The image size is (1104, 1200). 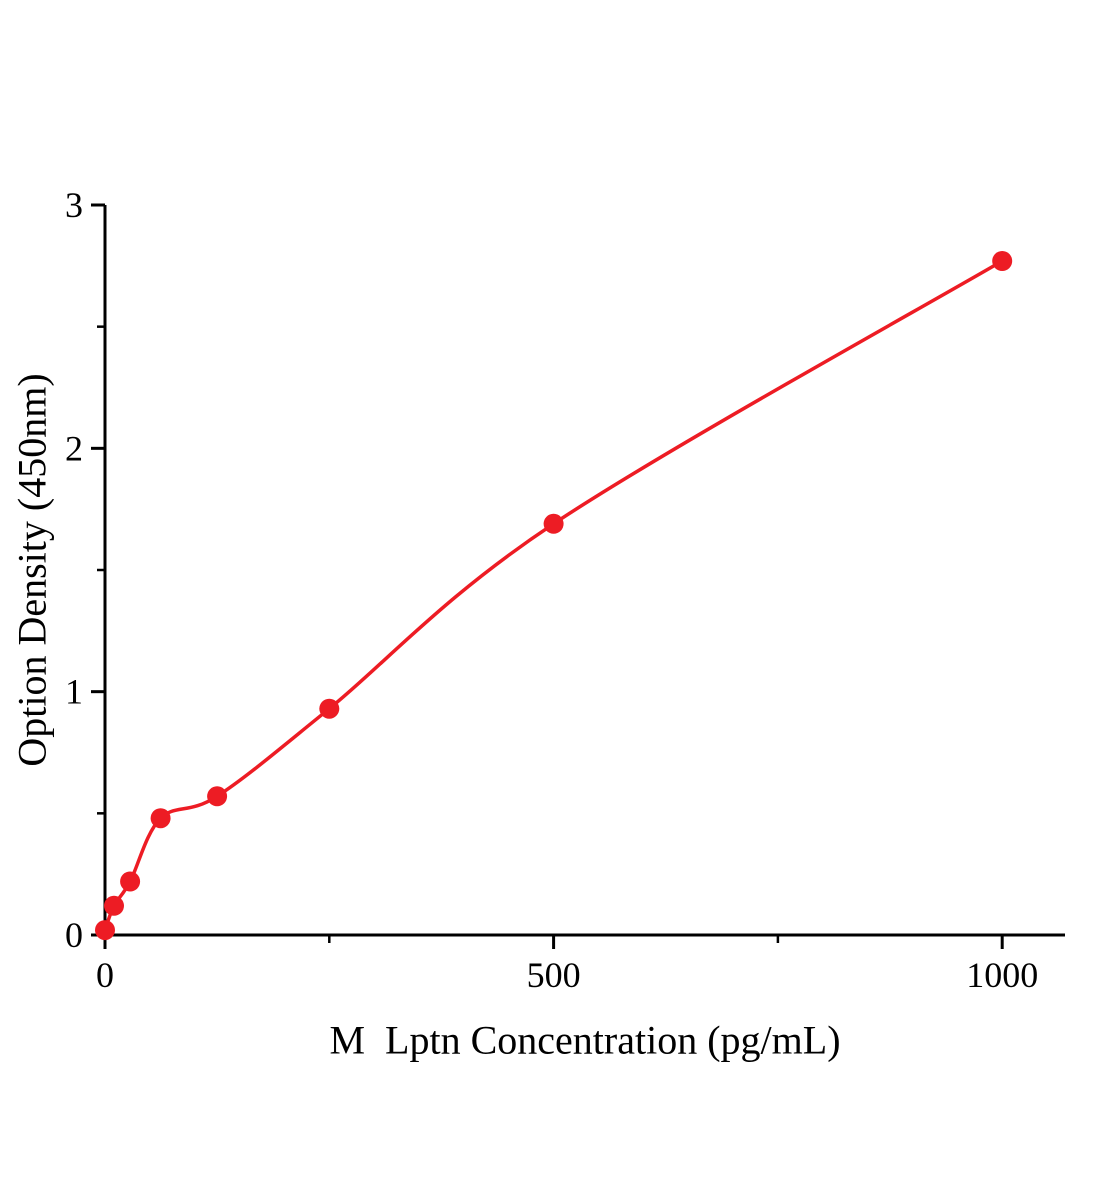 I want to click on x-tick-label: 500, so click(x=554, y=975).